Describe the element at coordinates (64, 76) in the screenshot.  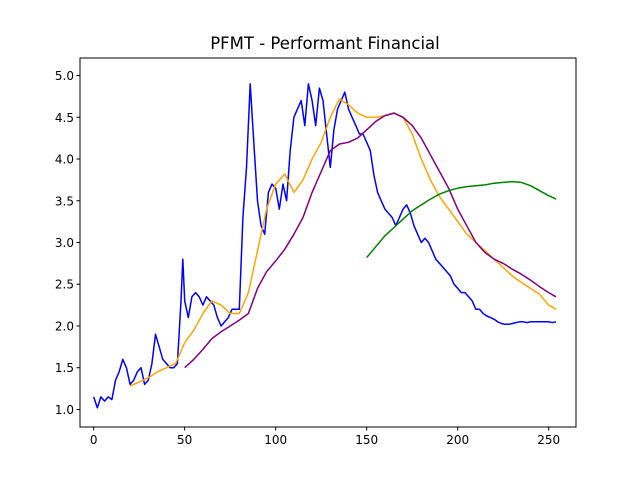
I see `y-tick-label: 5.0` at that location.